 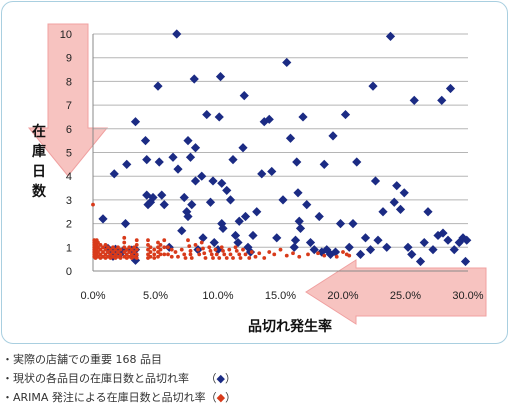 I want to click on note-close: ）, so click(x=231, y=397).